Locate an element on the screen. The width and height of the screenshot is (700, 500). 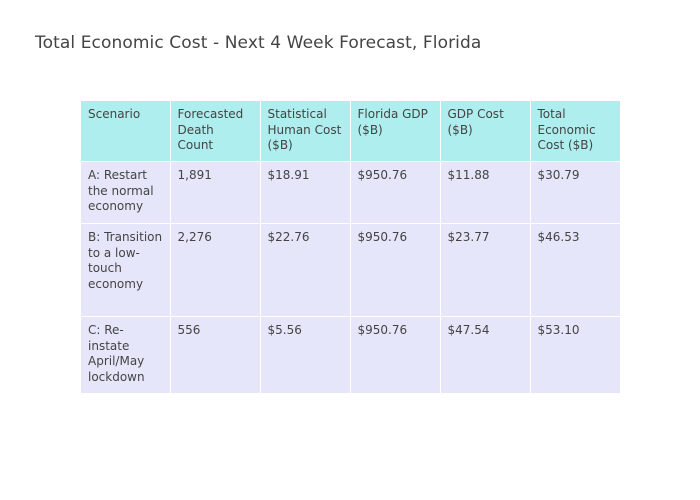
header-cell-gdp-cost: GDP Cost ($B) is located at coordinates (485, 131).